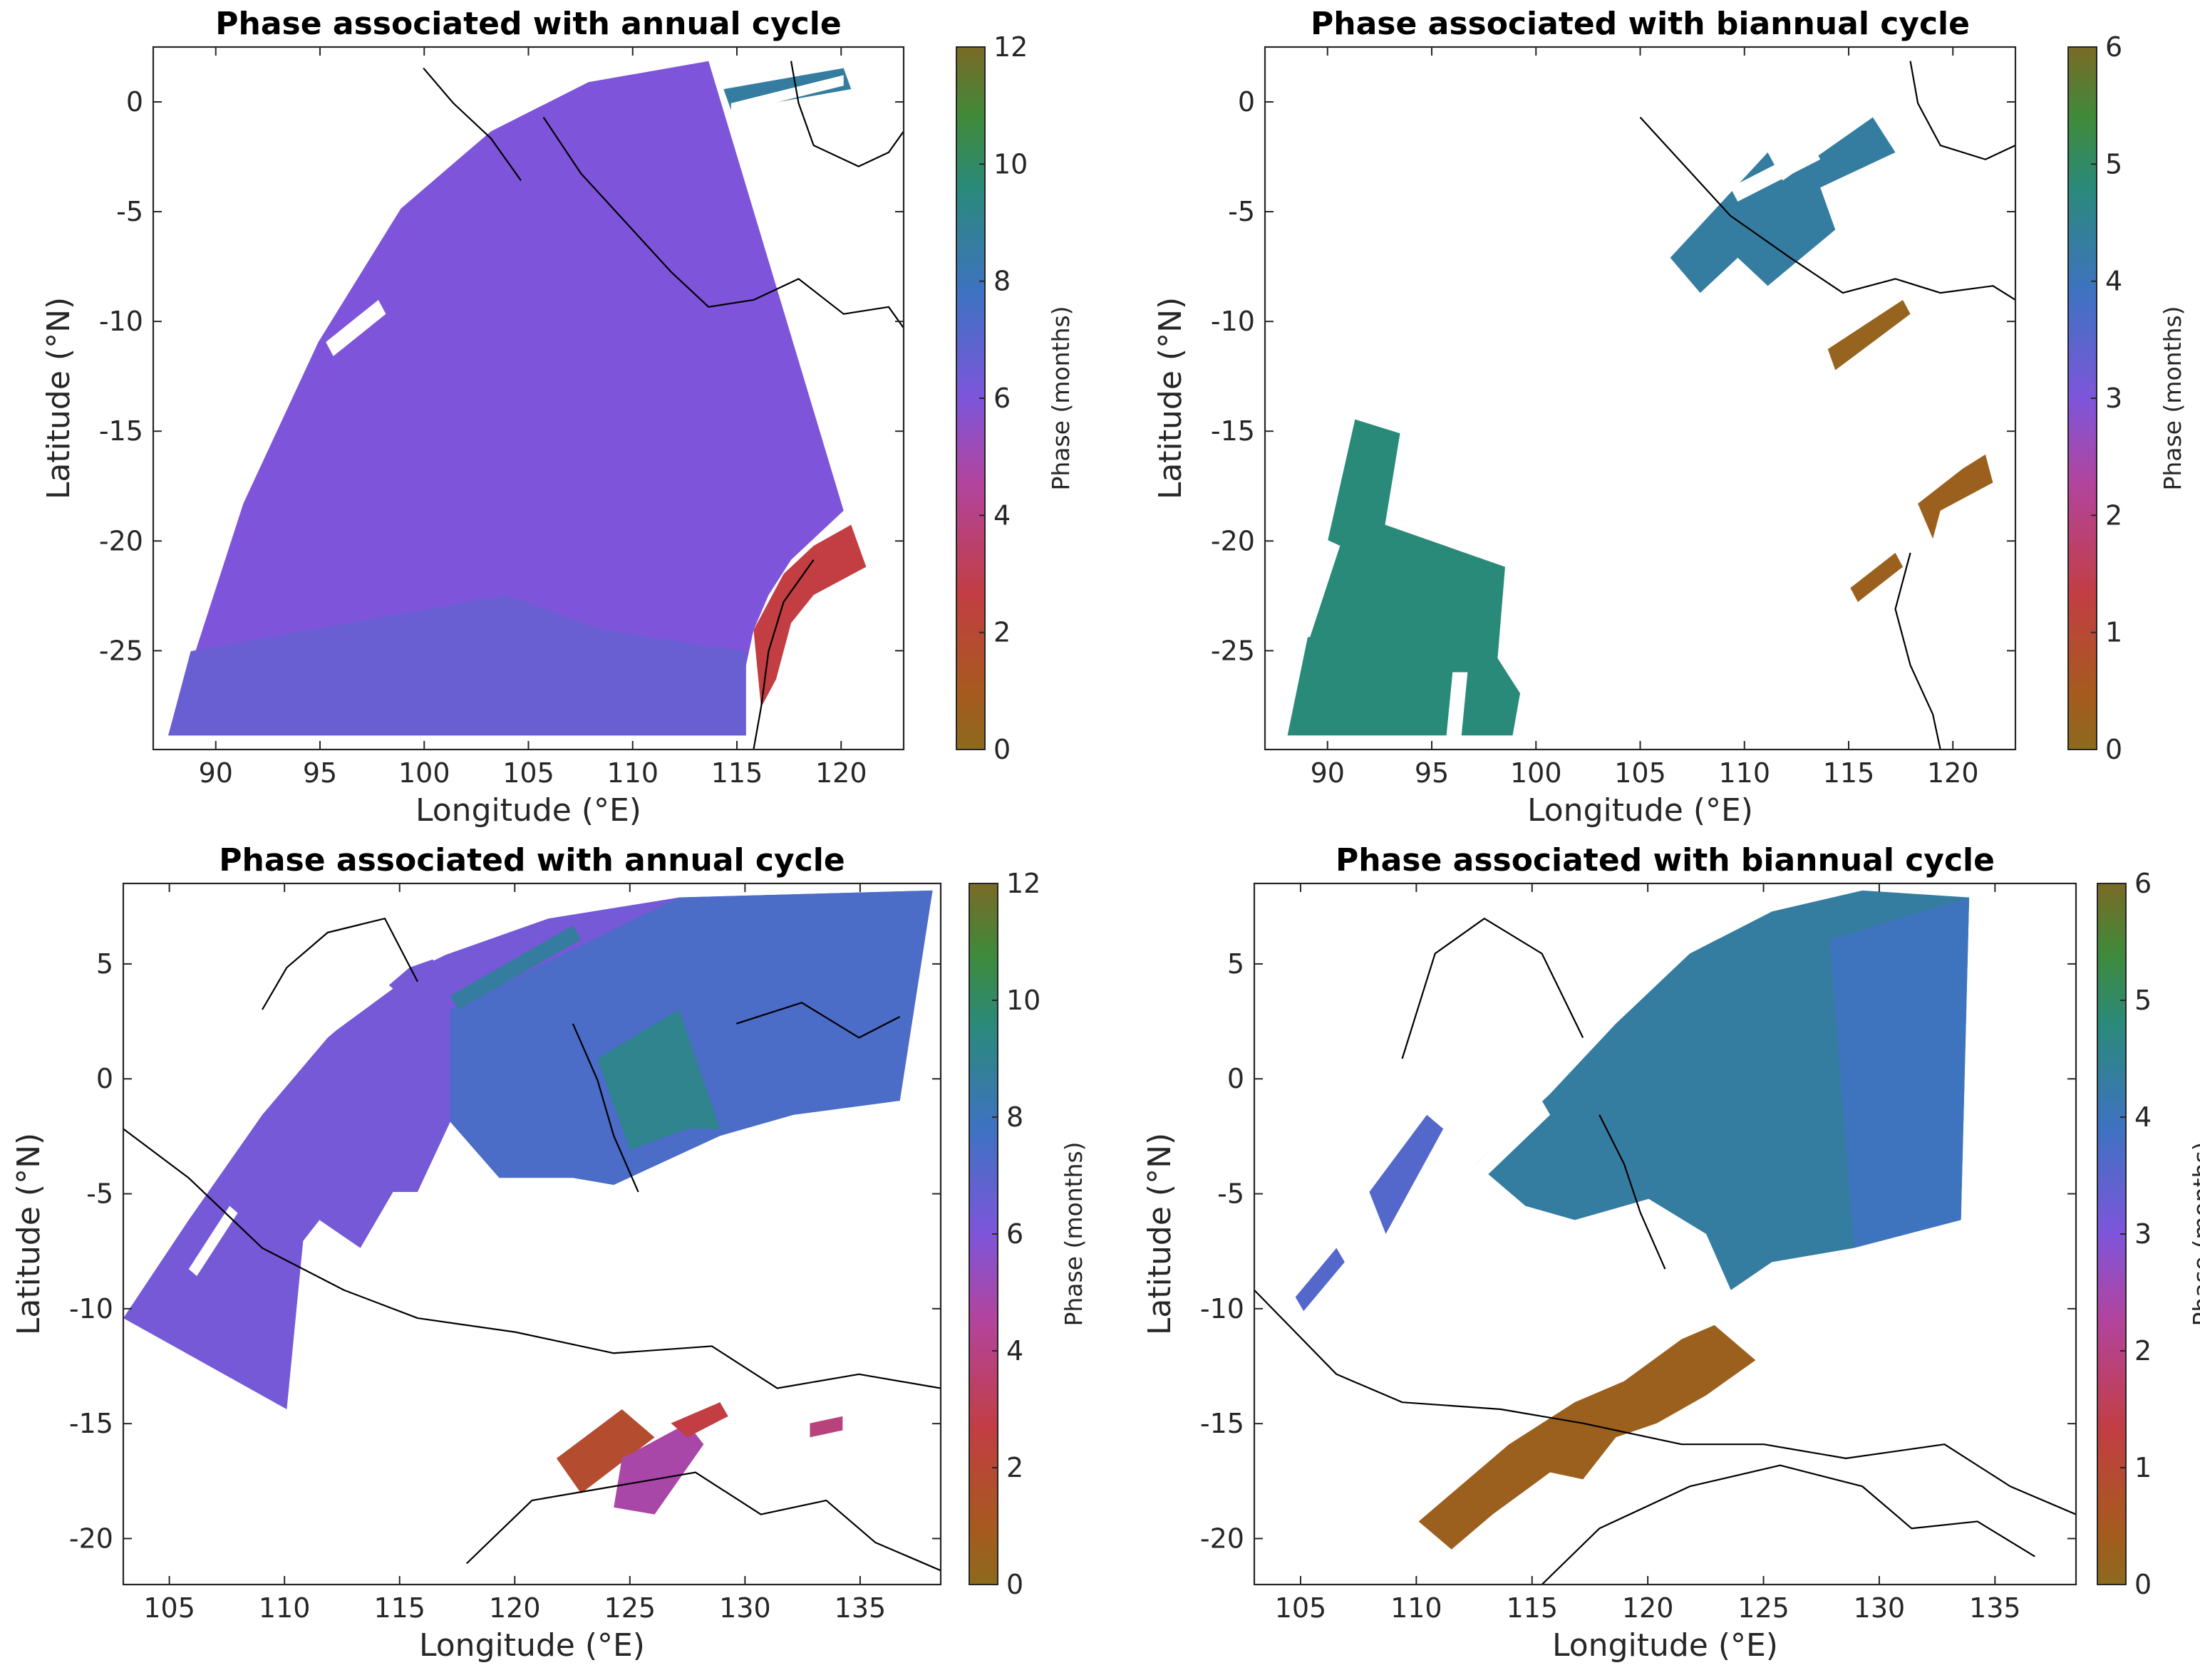 The image size is (2200, 1680). I want to click on colorbar-tick-label: 10, so click(1010, 164).